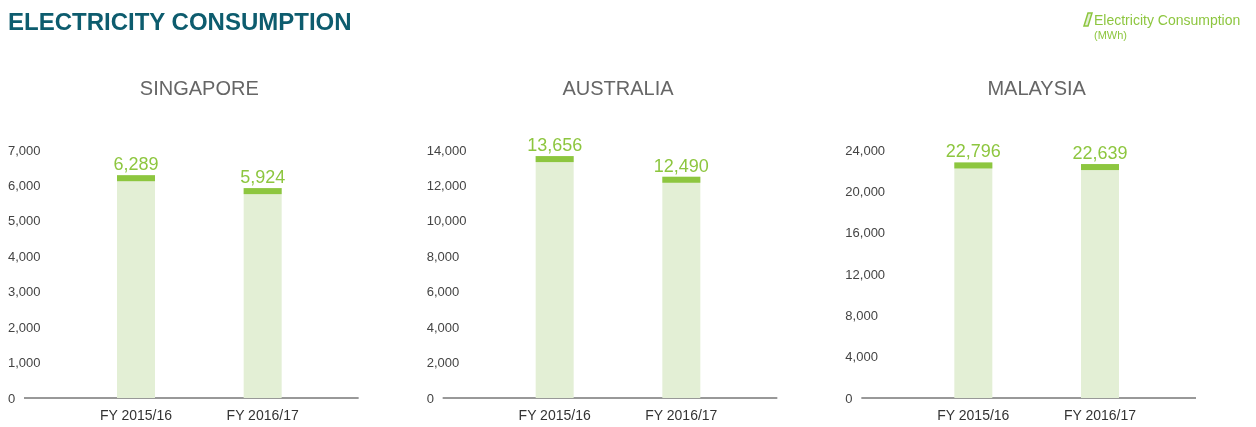  What do you see at coordinates (681, 165) in the screenshot?
I see `text: 12,490` at bounding box center [681, 165].